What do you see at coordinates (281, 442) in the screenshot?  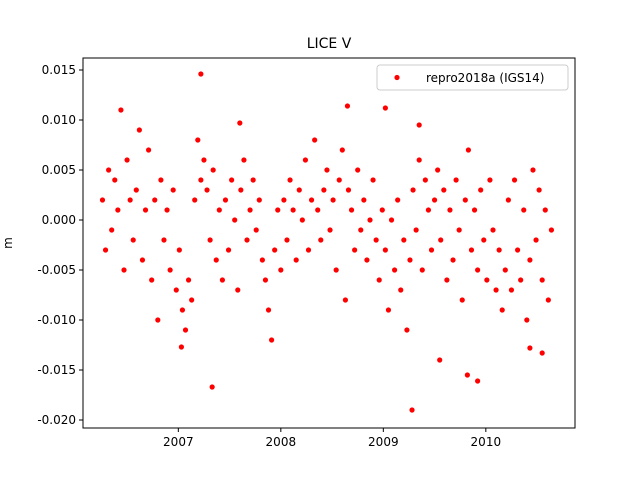 I see `x-tick-label: 2008` at bounding box center [281, 442].